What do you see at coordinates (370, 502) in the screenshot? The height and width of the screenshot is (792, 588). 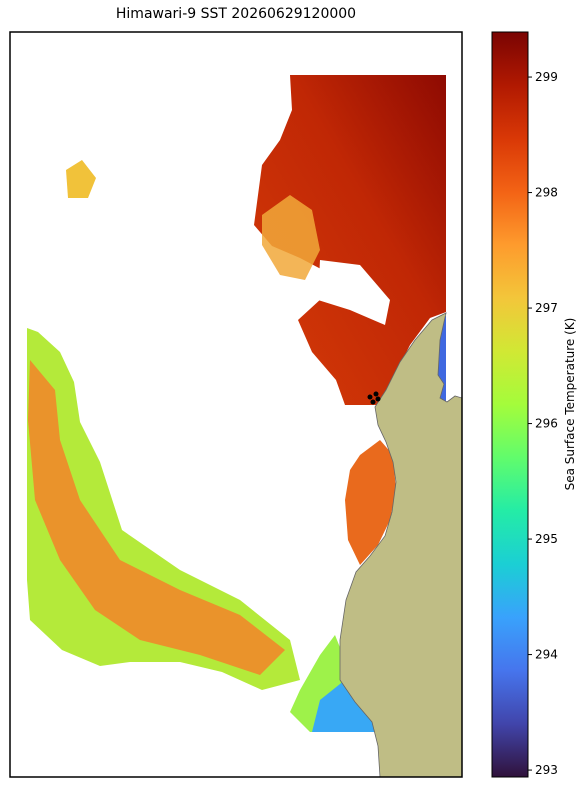 I see `sst-coastal-warm` at bounding box center [370, 502].